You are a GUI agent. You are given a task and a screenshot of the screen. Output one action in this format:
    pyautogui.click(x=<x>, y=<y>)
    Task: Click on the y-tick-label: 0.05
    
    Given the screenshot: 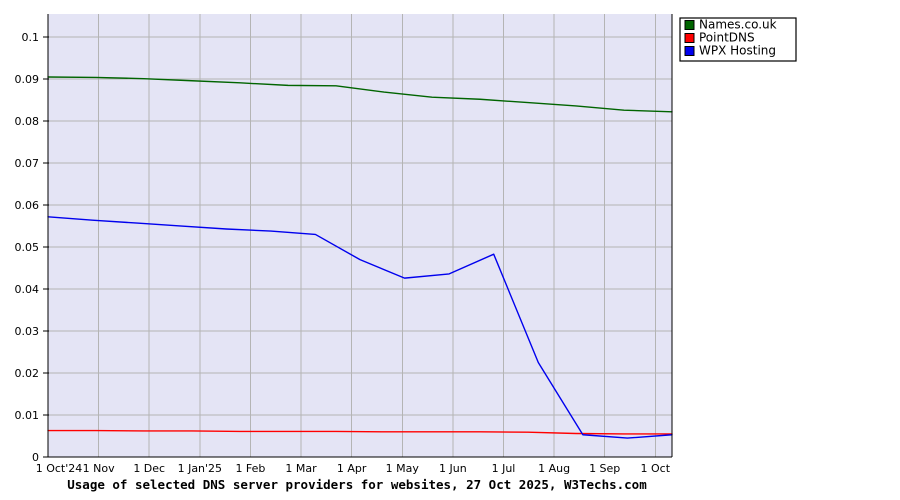 What is the action you would take?
    pyautogui.click(x=27, y=247)
    